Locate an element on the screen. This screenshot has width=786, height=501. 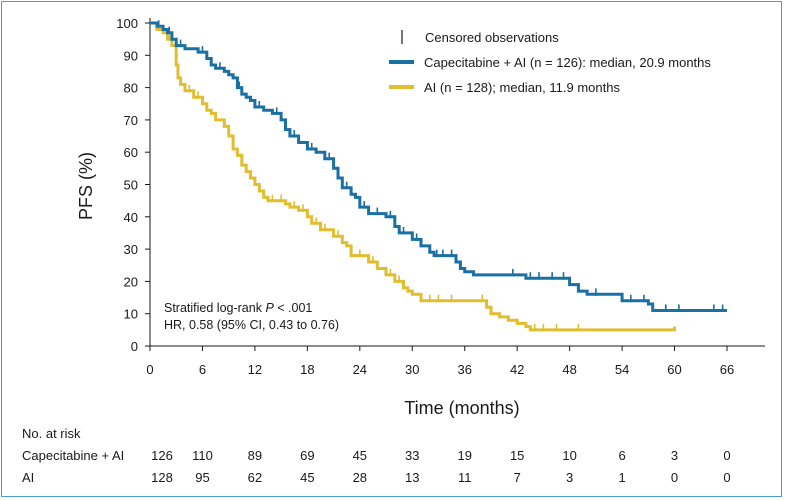
risk-value: 11 is located at coordinates (465, 477).